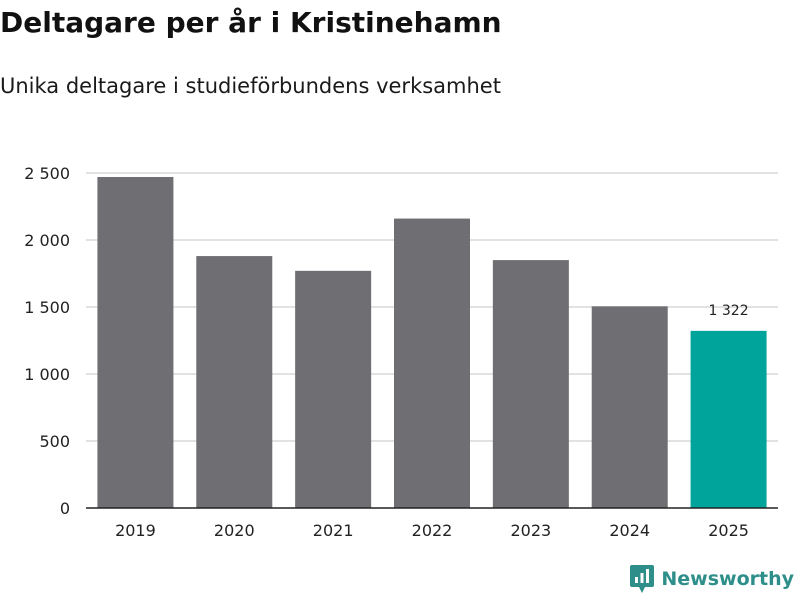  Describe the element at coordinates (251, 22) in the screenshot. I see `chart-title: Deltagare per år i Kristinehamn` at that location.